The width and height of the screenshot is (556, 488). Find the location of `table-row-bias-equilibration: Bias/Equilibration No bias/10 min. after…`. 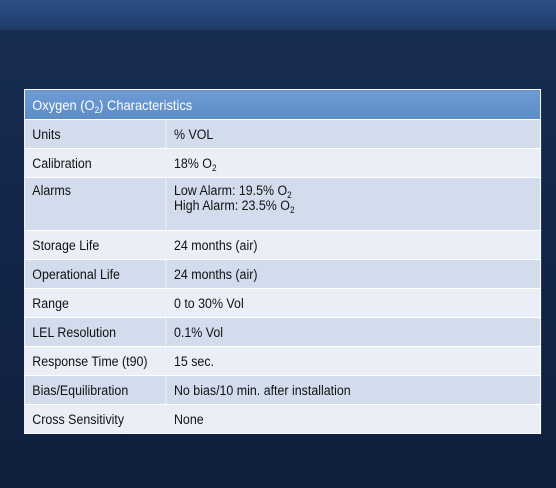

table-row-bias-equilibration: Bias/Equilibration No bias/10 min. after… is located at coordinates (282, 390).